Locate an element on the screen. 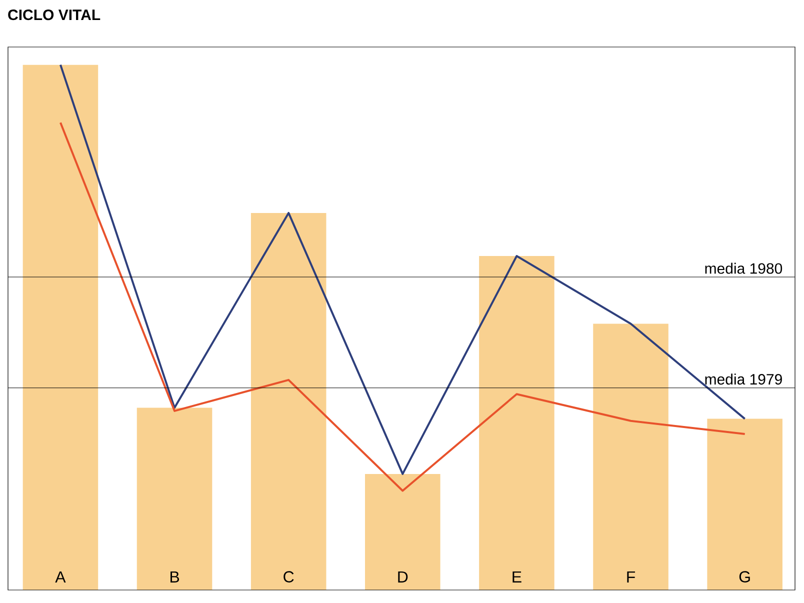 This screenshot has height=603, width=804. x-tick-label: G is located at coordinates (744, 576).